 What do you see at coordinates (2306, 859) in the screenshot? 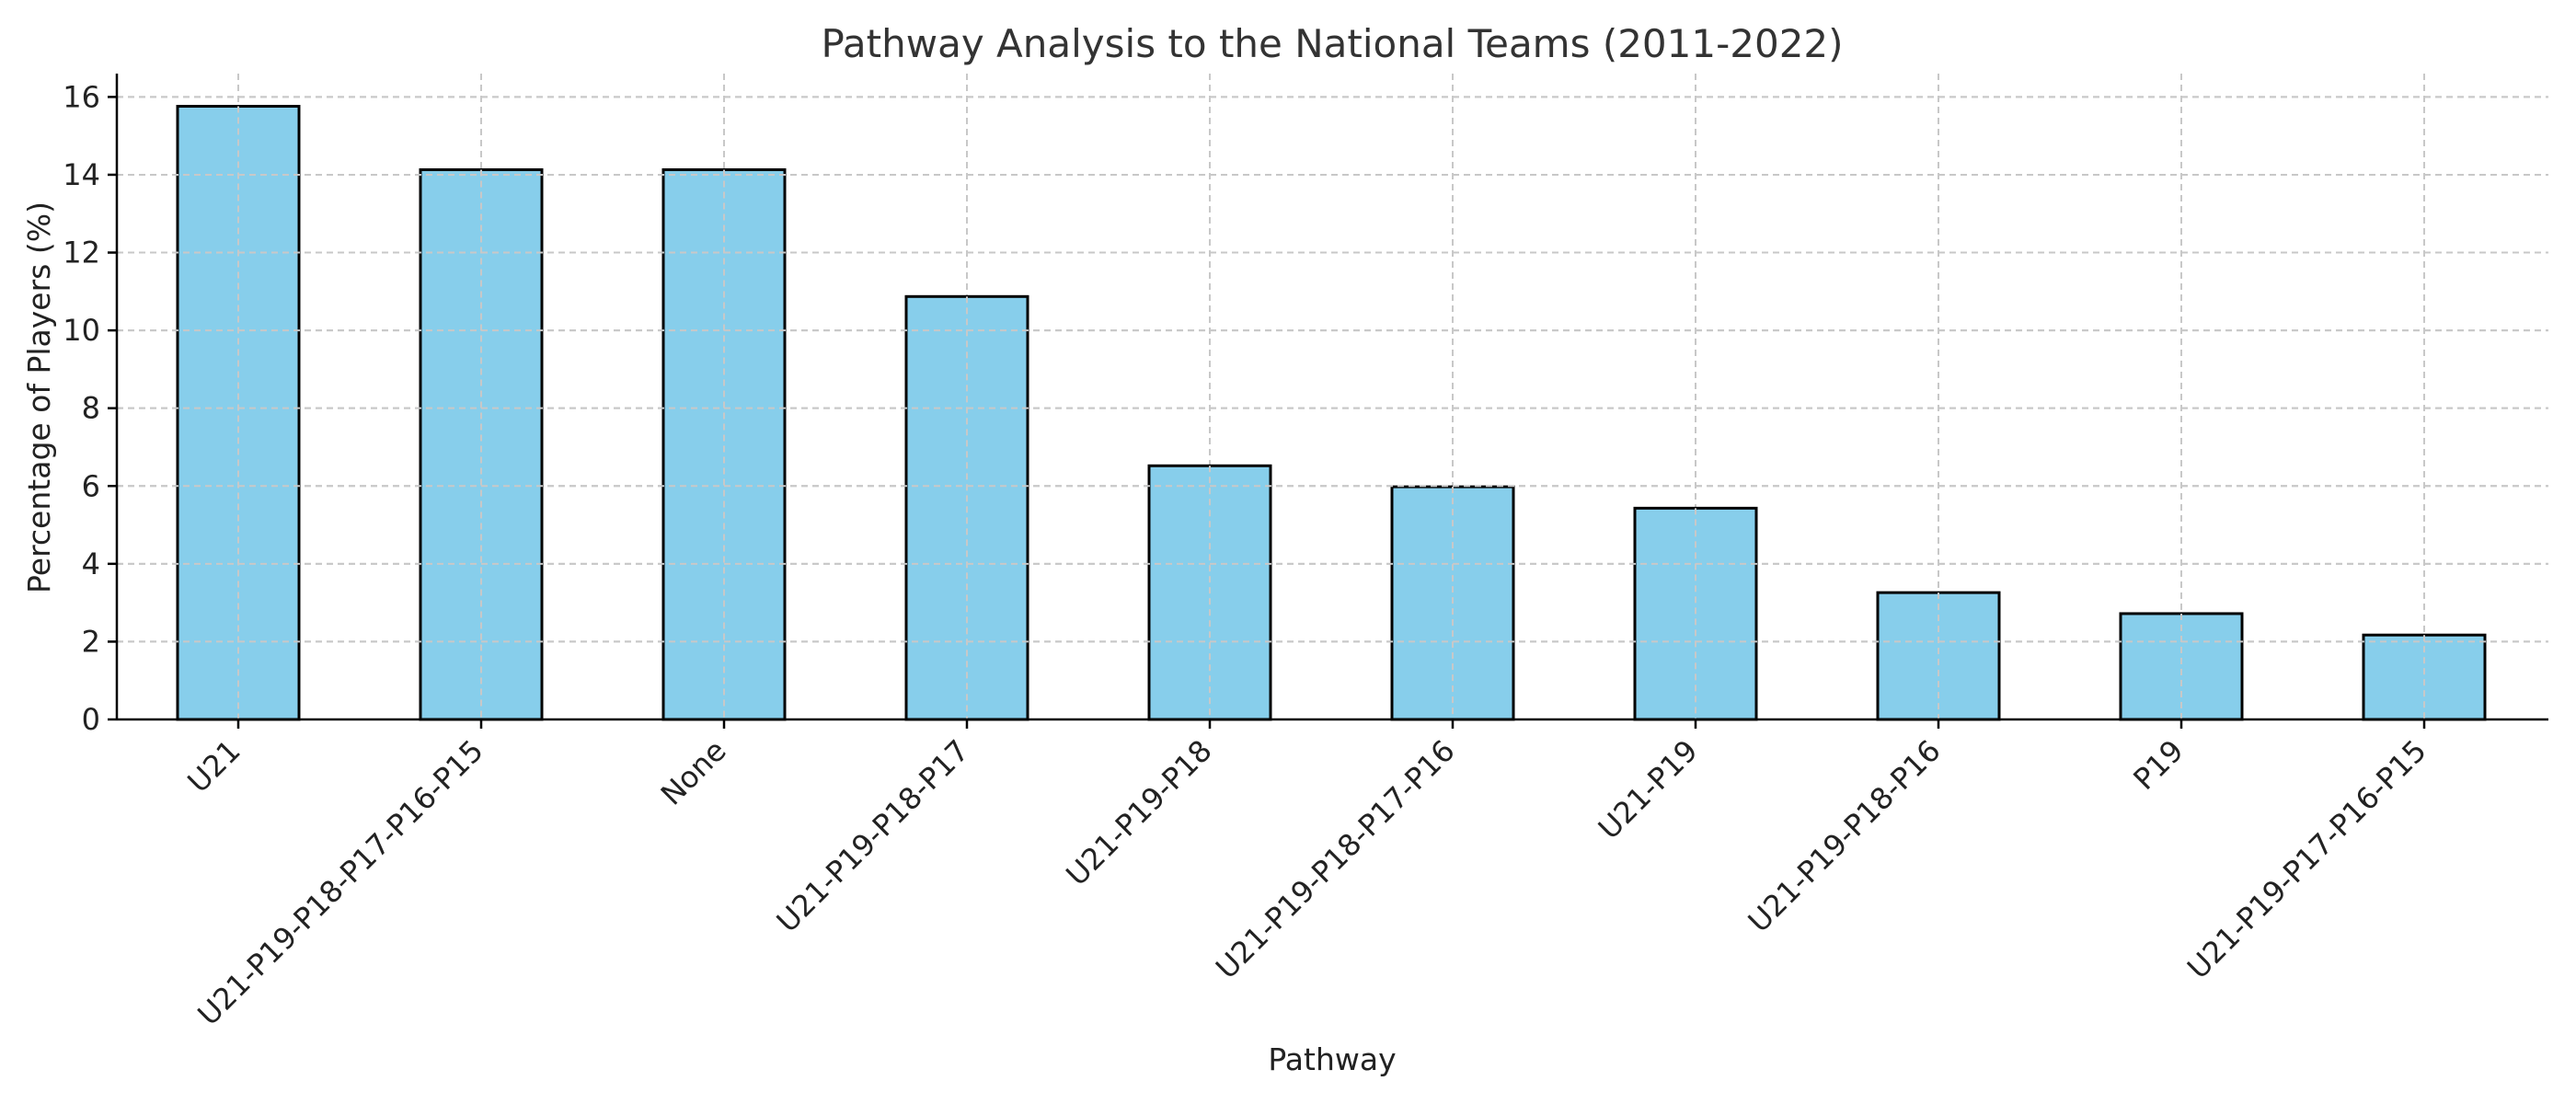
I see `x-tick-label: U21-P19-P17-P16-P15` at bounding box center [2306, 859].